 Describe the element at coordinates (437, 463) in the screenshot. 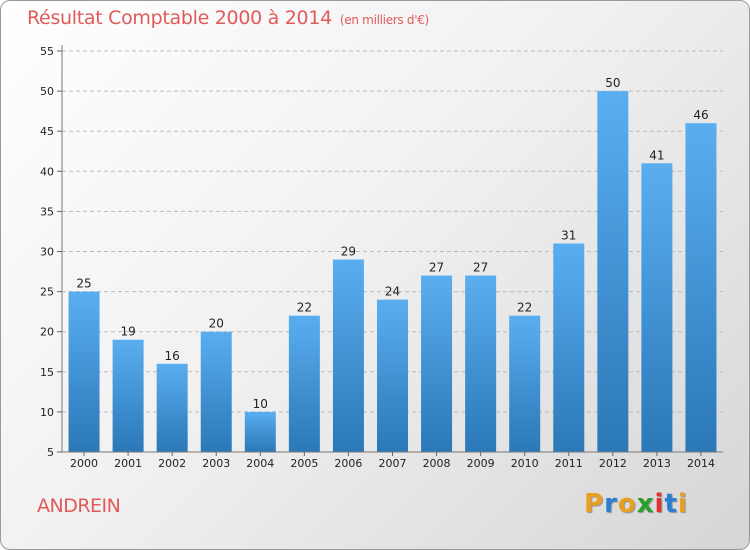

I see `x-tick-label: 2008` at that location.